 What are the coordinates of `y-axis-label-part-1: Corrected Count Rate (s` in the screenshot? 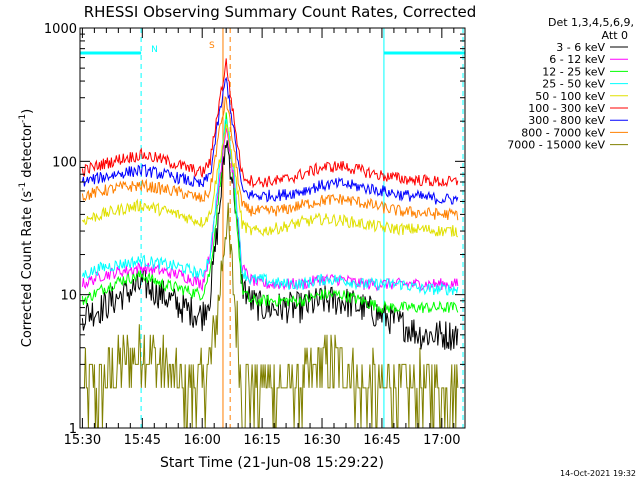 It's located at (27, 269).